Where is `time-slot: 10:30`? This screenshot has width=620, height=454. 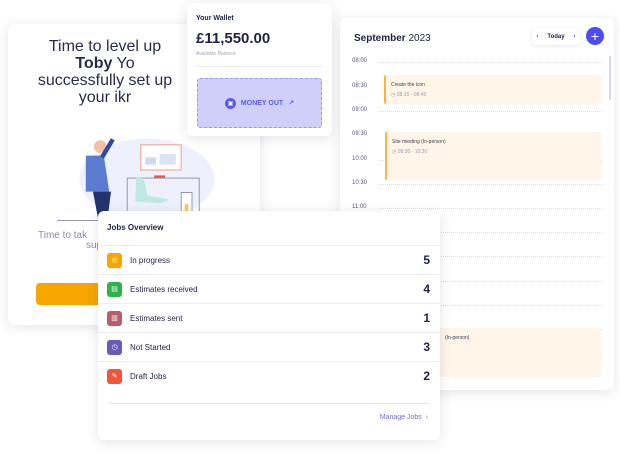 time-slot: 10:30 is located at coordinates (477, 183).